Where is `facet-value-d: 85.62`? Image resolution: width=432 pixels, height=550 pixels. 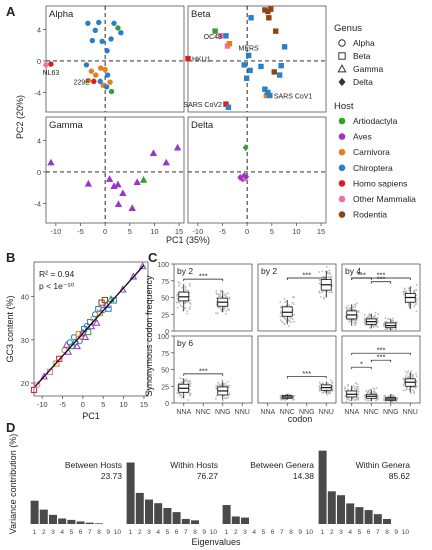
facet-value-d: 85.62 is located at coordinates (400, 476).